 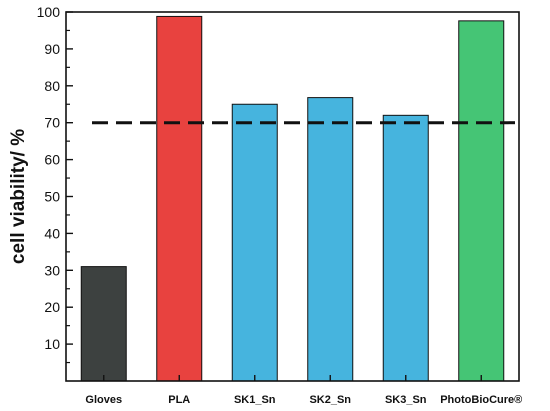 I want to click on y-tick-label: 40, so click(x=52, y=233).